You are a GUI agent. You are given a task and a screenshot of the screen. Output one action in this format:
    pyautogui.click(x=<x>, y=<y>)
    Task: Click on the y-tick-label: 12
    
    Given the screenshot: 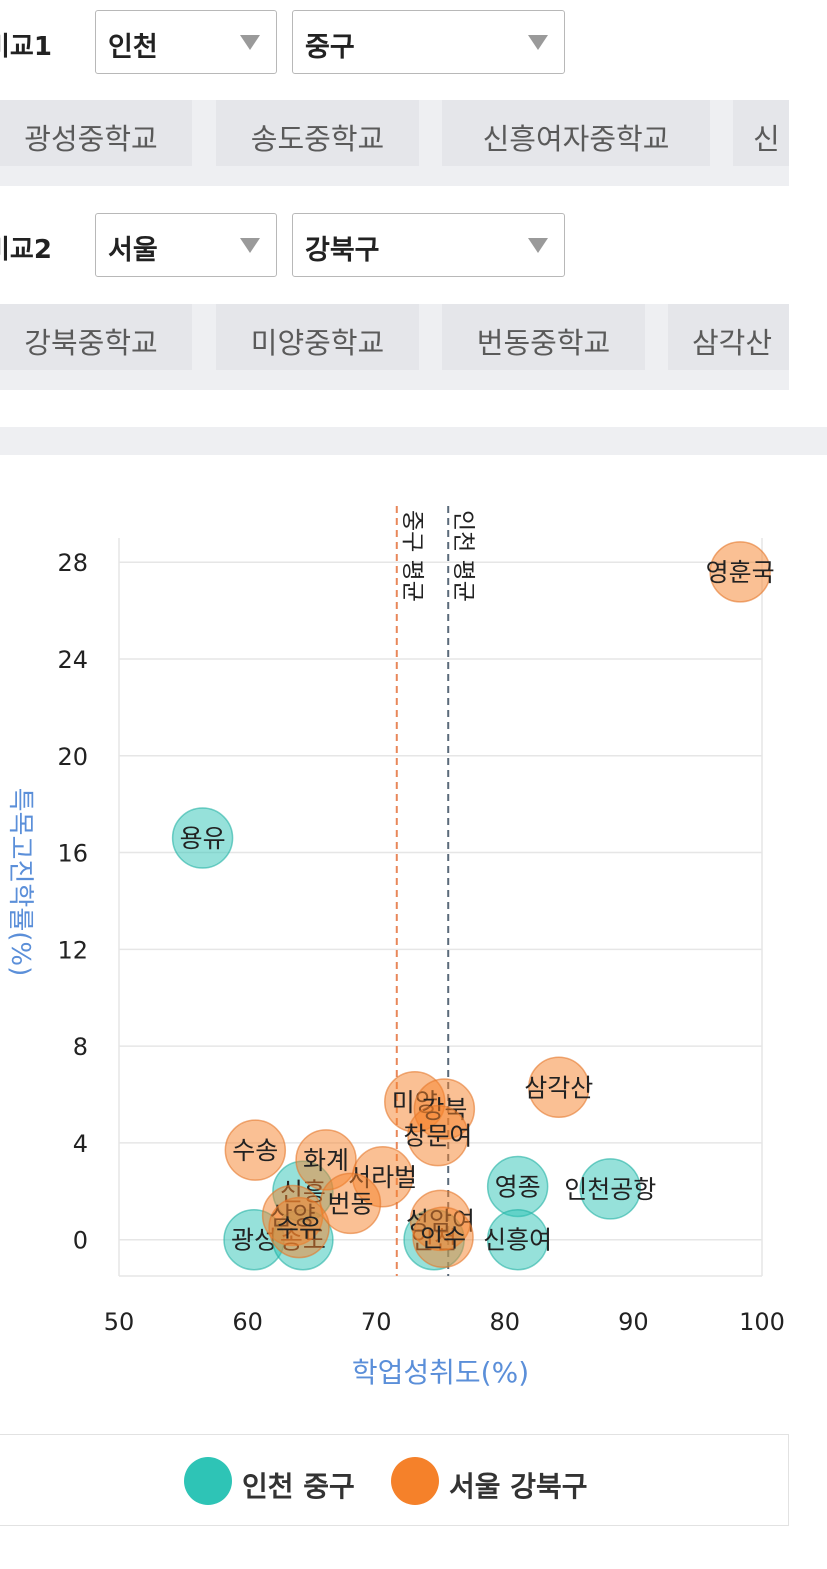 What is the action you would take?
    pyautogui.click(x=72, y=950)
    